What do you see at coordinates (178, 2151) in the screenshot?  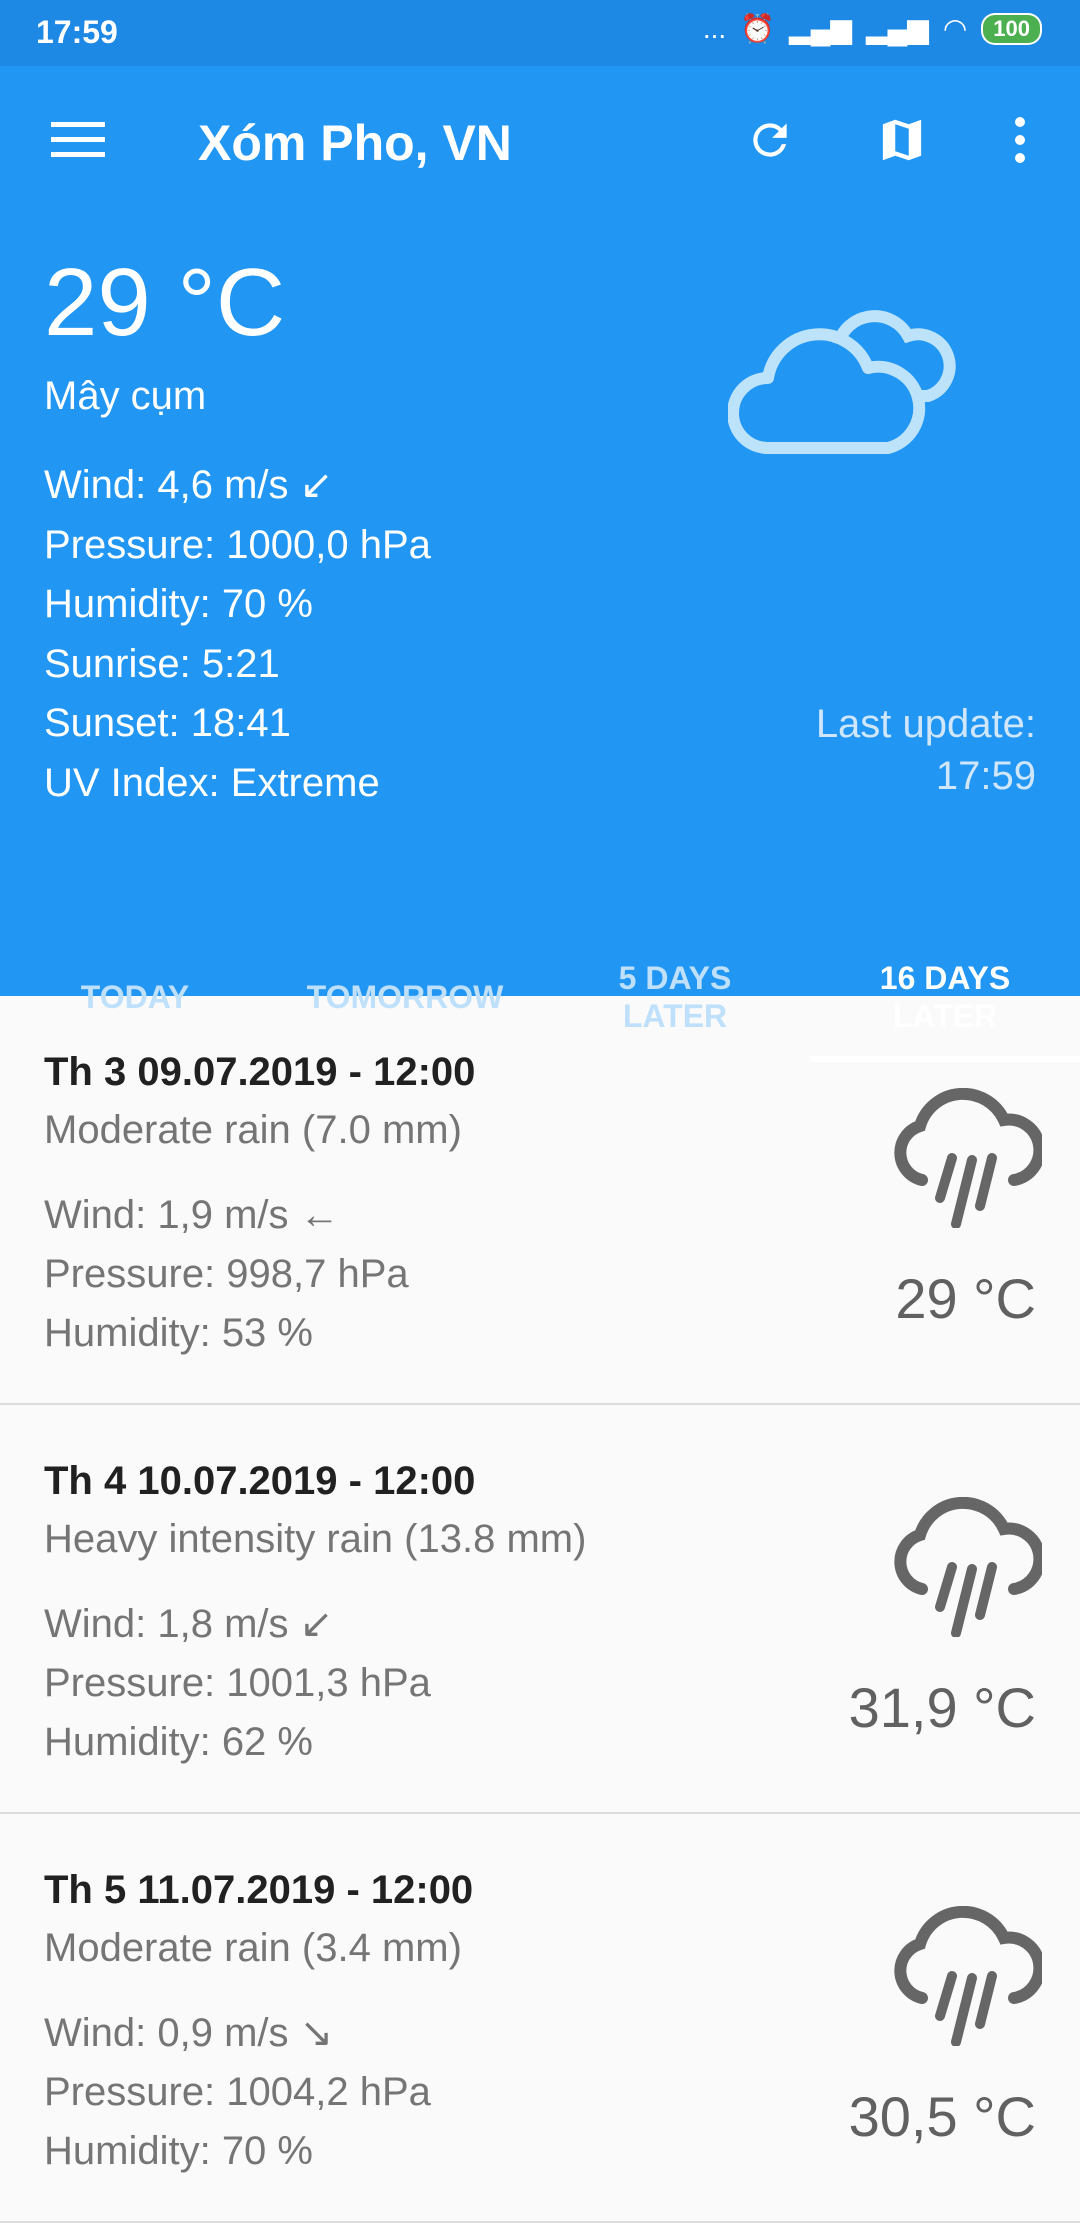 I see `forecast-humidity: Humidity: 70 %` at bounding box center [178, 2151].